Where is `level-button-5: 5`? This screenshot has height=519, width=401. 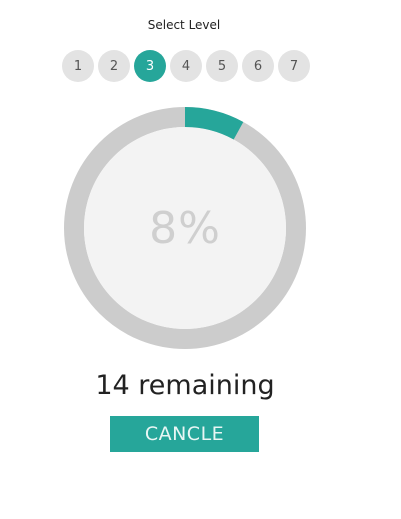
level-button-5: 5 is located at coordinates (222, 66).